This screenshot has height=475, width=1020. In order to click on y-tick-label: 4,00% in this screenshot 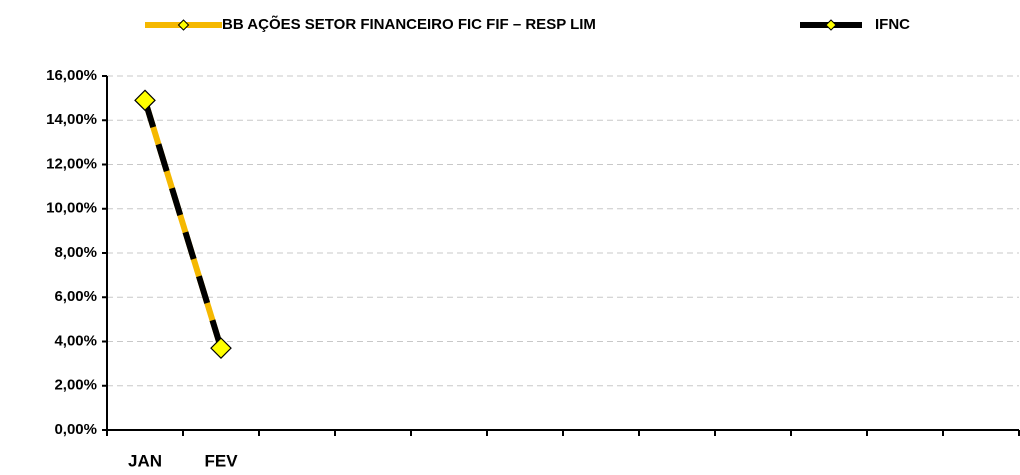, I will do `click(75, 340)`.